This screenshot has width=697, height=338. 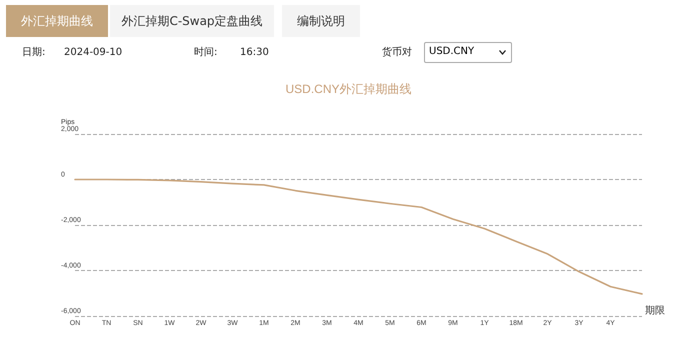 I want to click on text: 时间:, so click(x=206, y=53).